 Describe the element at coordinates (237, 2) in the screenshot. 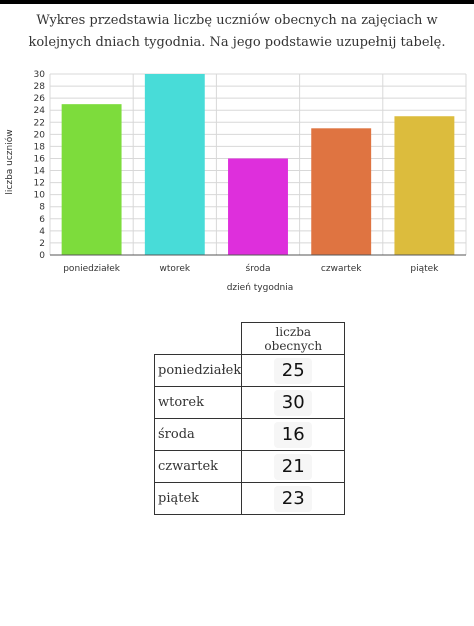

I see `top-bar` at that location.